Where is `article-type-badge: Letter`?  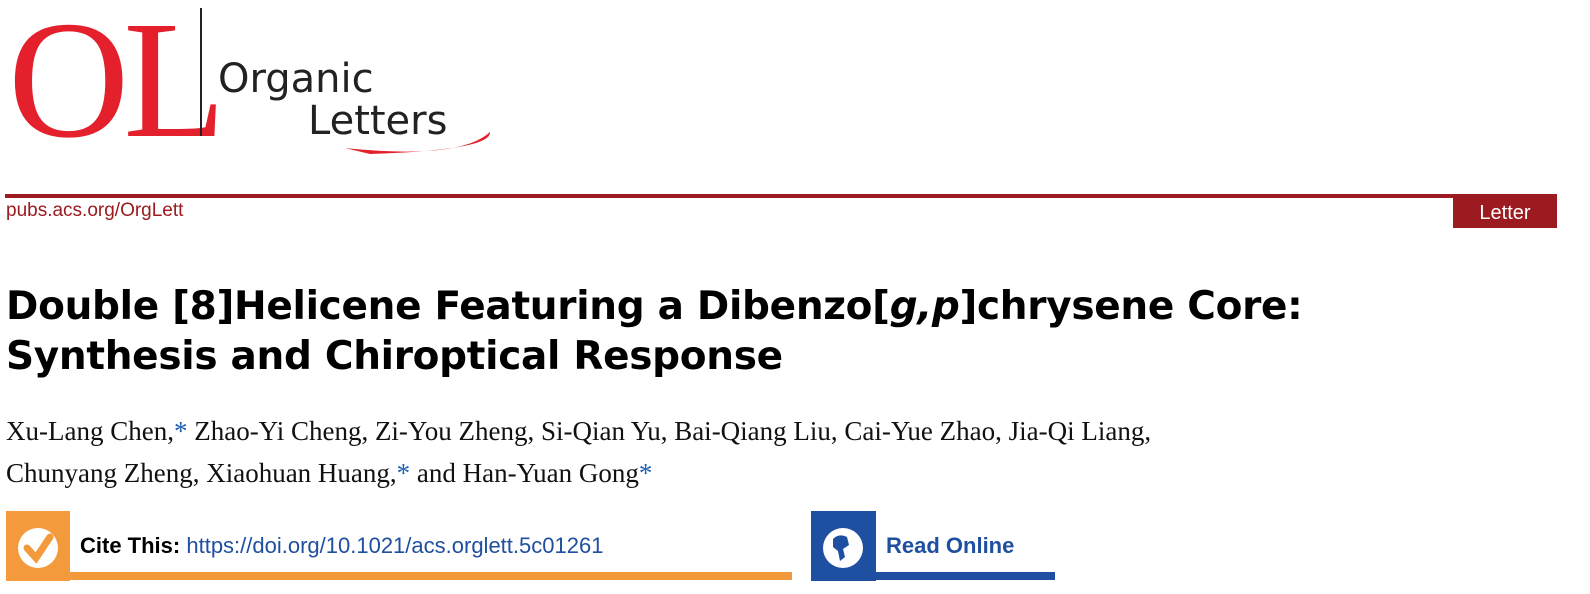 article-type-badge: Letter is located at coordinates (1505, 213).